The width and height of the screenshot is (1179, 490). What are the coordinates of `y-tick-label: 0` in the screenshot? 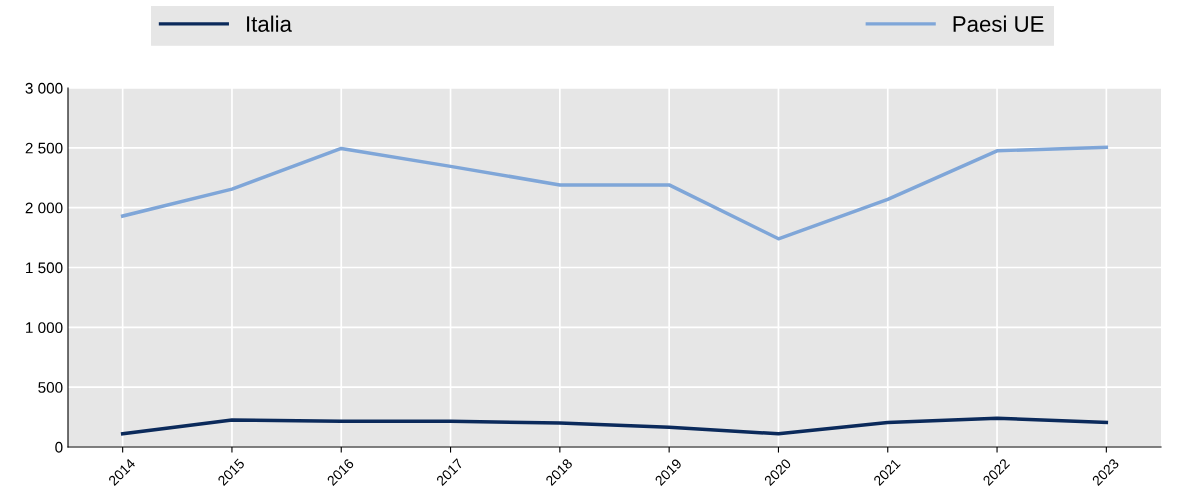 It's located at (59, 447).